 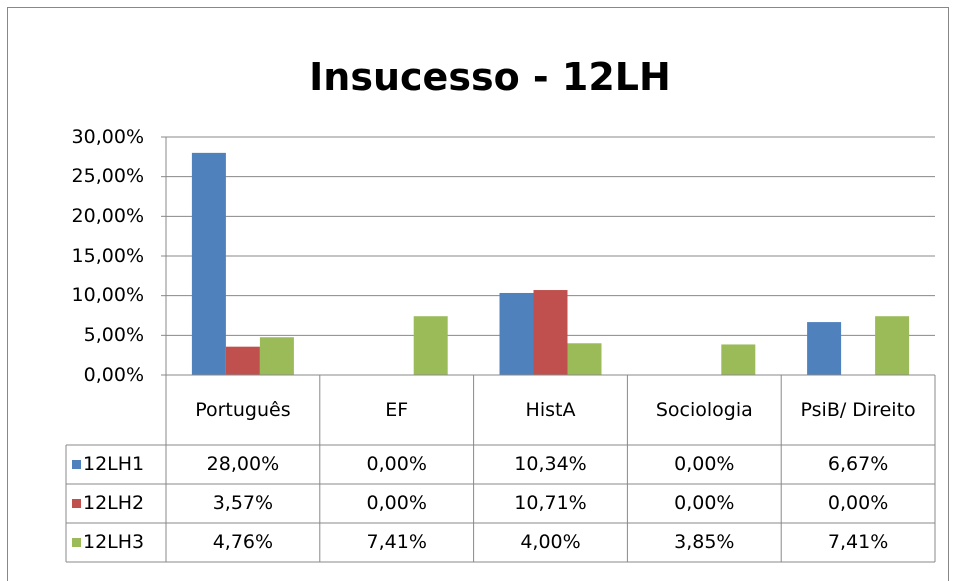 I want to click on x-tick-label: Português, so click(x=243, y=409).